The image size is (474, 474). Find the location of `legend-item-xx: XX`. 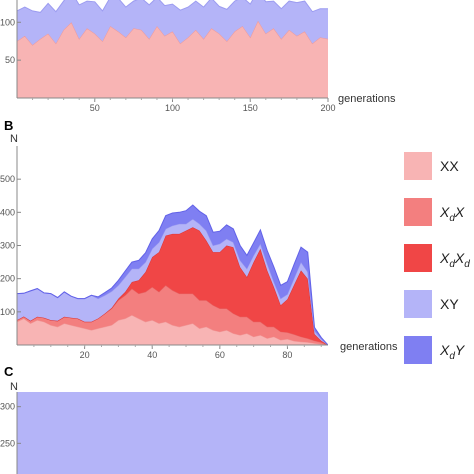

legend-item-xx: XX is located at coordinates (431, 166).